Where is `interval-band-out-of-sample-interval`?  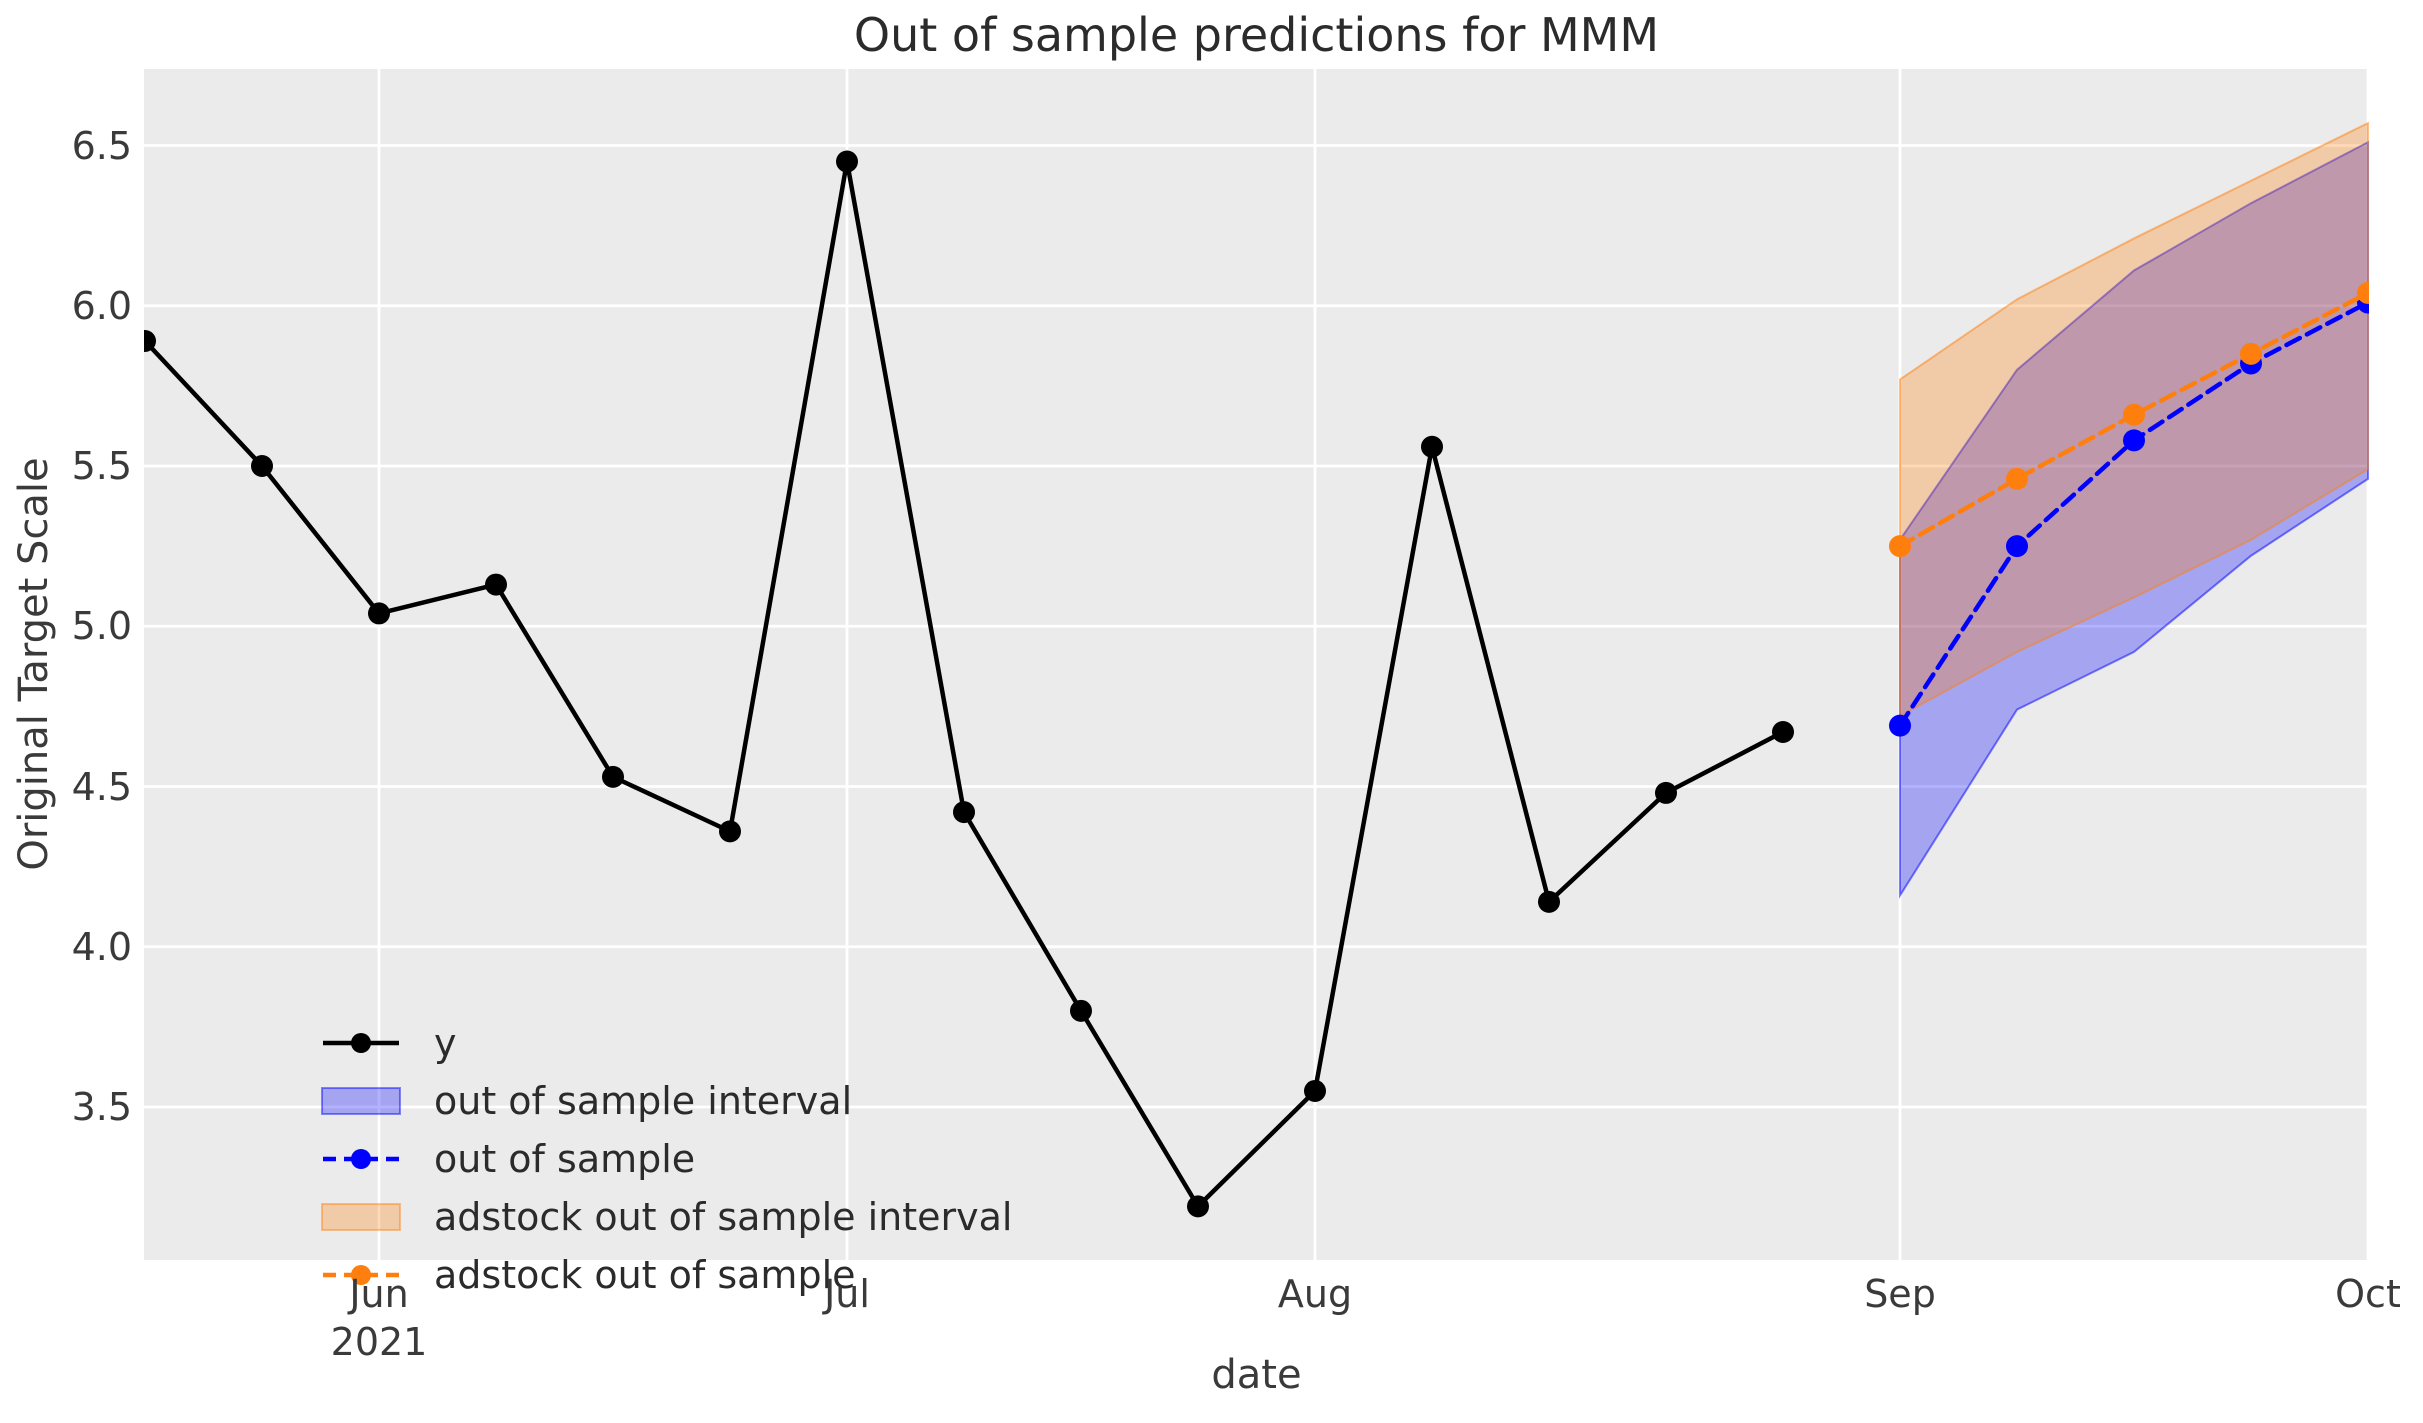 interval-band-out-of-sample-interval is located at coordinates (2134, 519).